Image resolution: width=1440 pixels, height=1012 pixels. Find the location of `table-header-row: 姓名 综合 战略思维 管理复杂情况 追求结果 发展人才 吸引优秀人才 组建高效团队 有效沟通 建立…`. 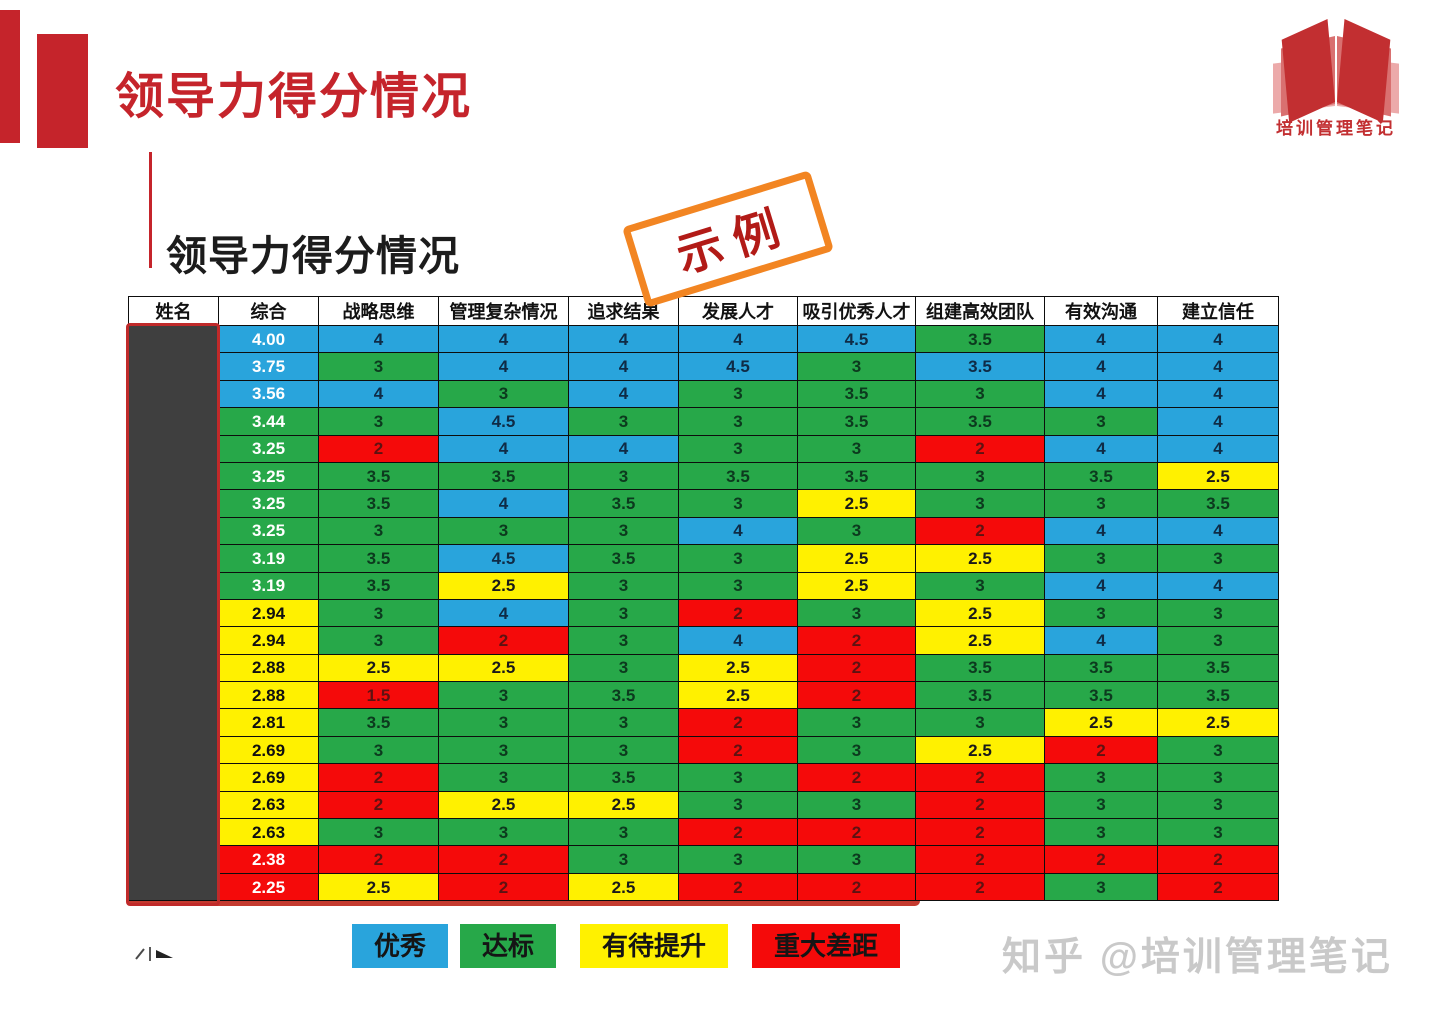

table-header-row: 姓名 综合 战略思维 管理复杂情况 追求结果 发展人才 吸引优秀人才 组建高效团队 有效沟通 建立… is located at coordinates (703, 311).